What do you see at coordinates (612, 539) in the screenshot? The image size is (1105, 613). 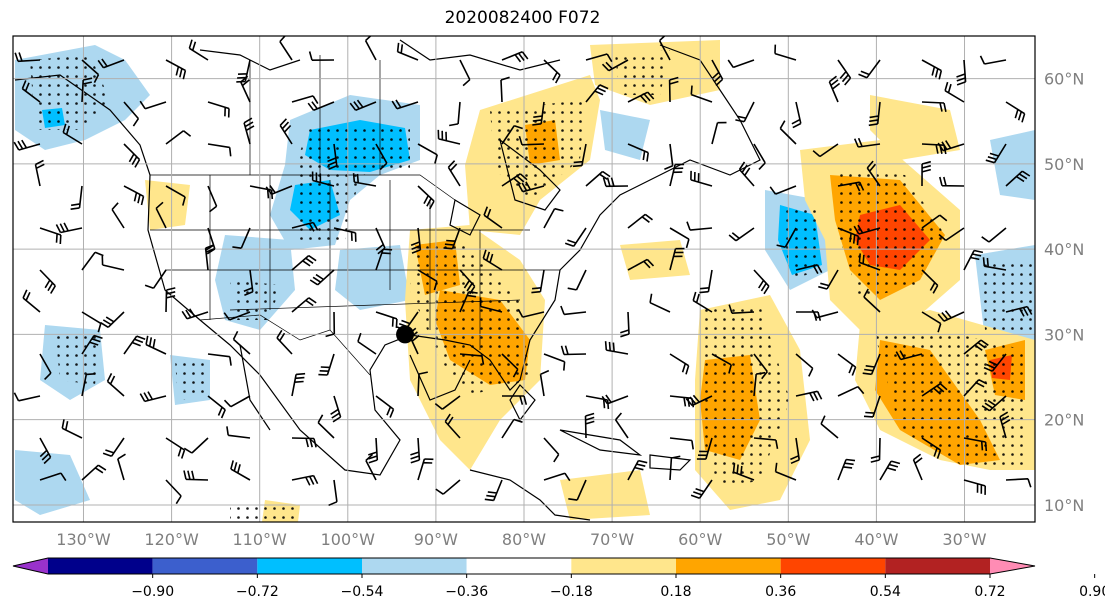 I see `longitude-label: 70°W` at bounding box center [612, 539].